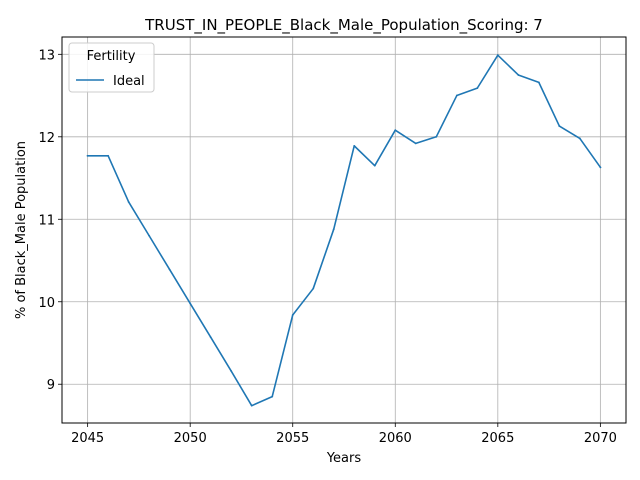 This screenshot has height=480, width=640. I want to click on legend: Fertility Ideal, so click(111, 67).